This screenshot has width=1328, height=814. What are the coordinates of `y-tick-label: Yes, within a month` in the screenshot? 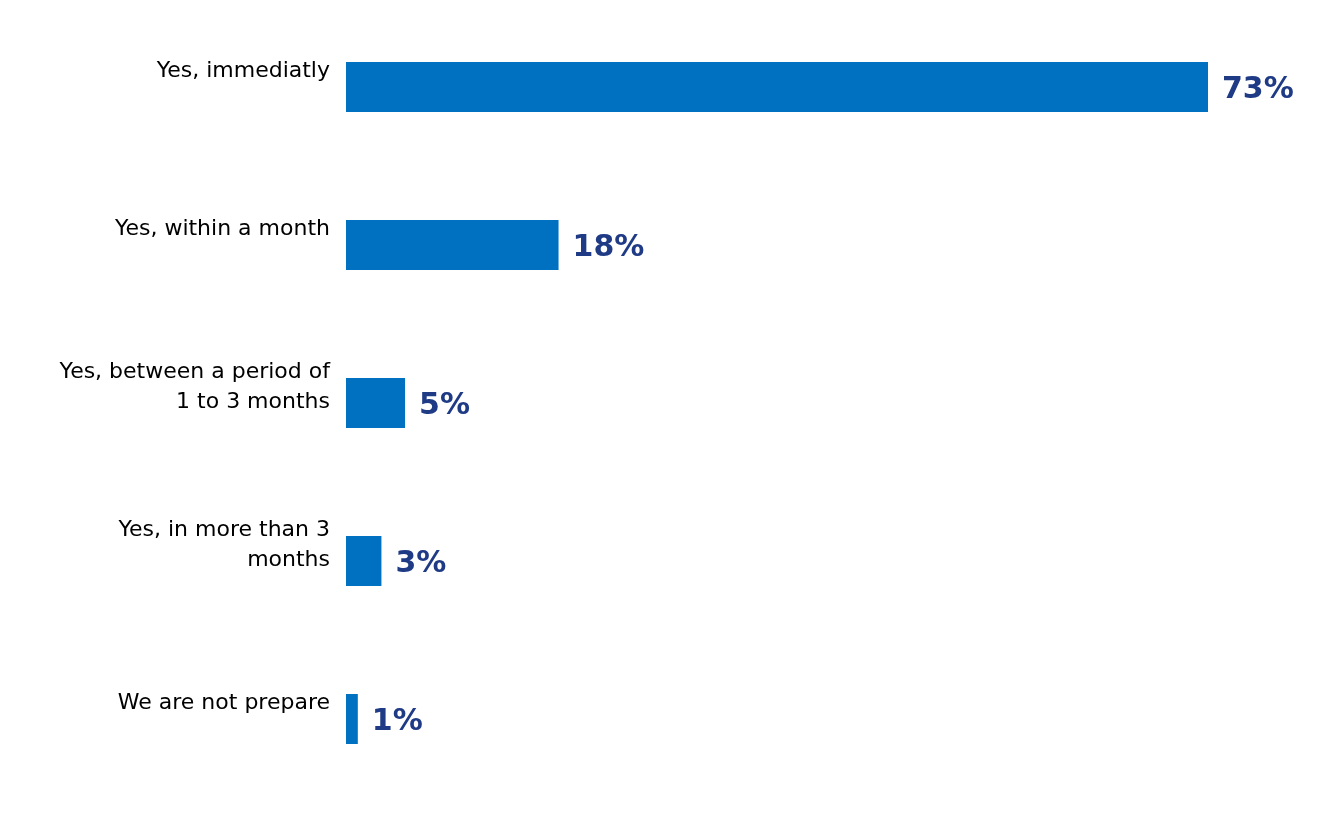 It's located at (221, 227).